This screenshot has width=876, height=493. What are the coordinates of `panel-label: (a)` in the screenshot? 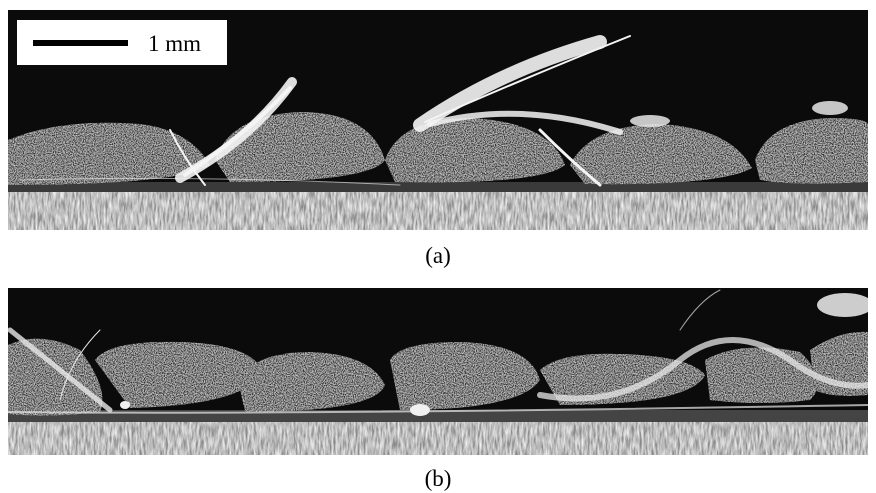 It's located at (438, 255).